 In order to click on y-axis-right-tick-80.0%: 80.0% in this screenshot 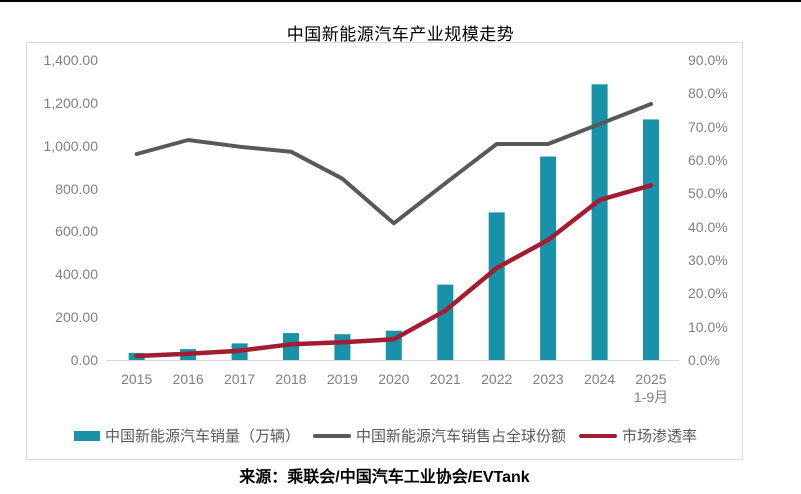, I will do `click(708, 93)`.